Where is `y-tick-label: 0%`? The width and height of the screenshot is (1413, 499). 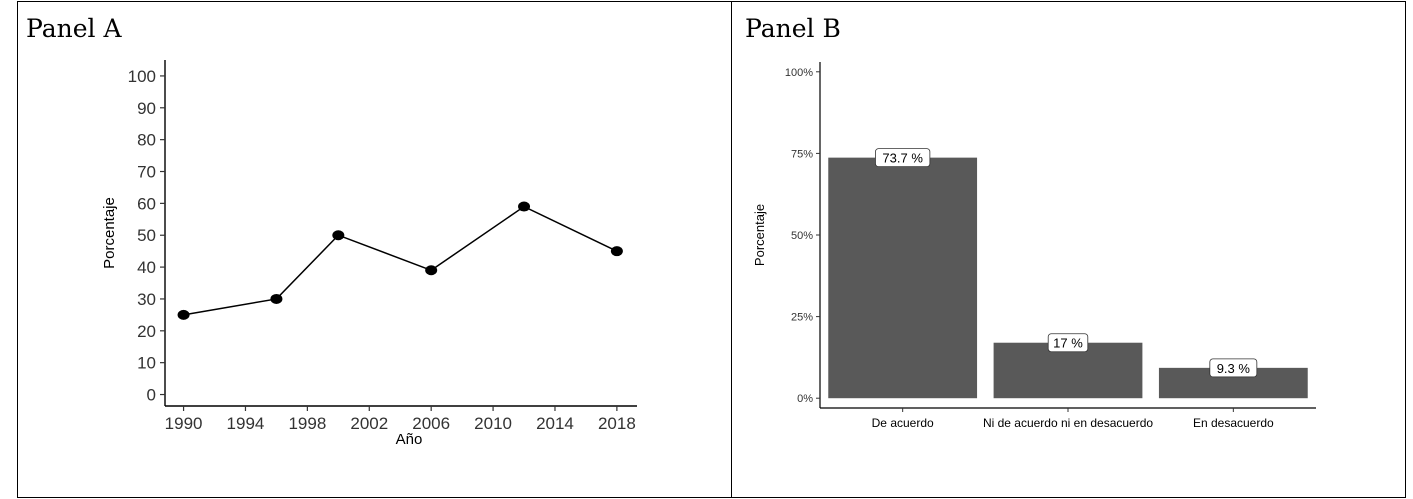
y-tick-label: 0% is located at coordinates (805, 399).